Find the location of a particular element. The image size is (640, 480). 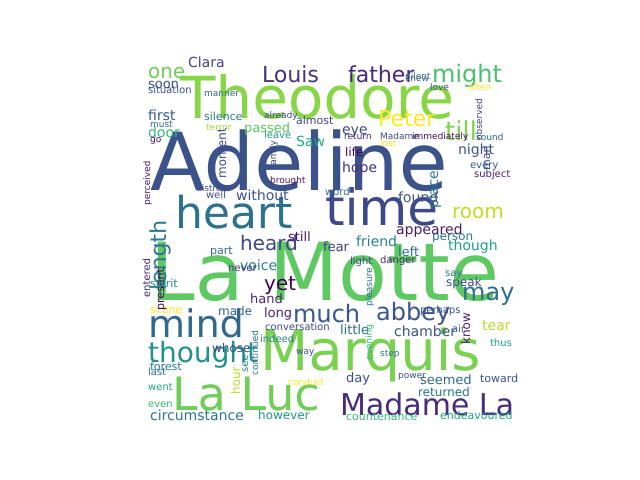

cloud-word: without is located at coordinates (262, 196).